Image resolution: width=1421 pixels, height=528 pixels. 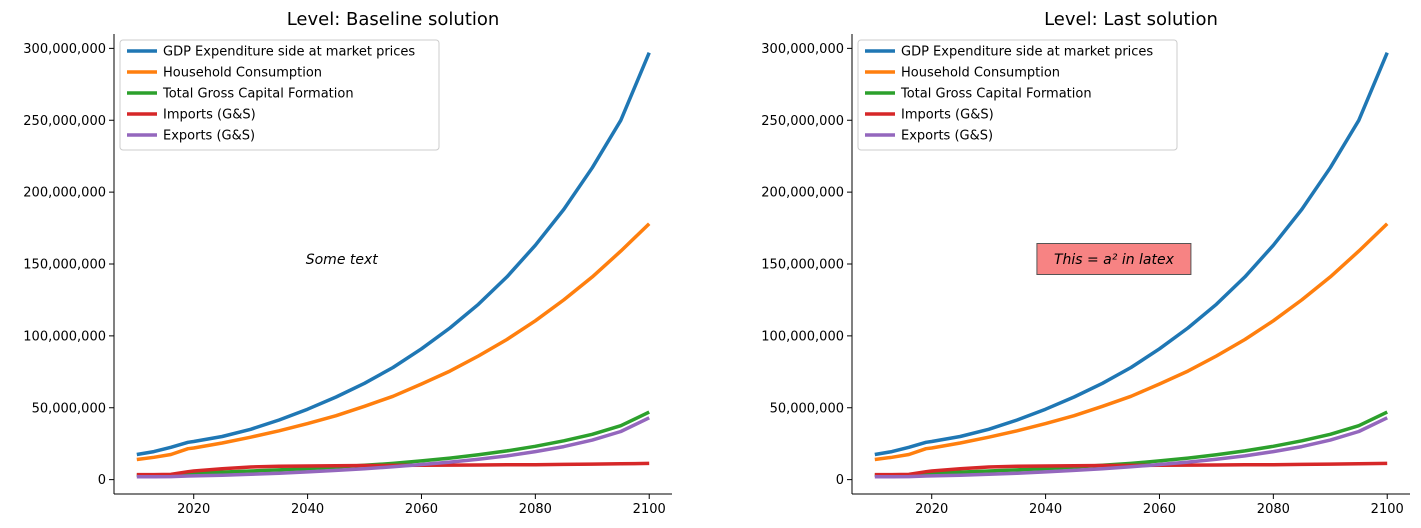 What do you see at coordinates (1131, 19) in the screenshot?
I see `chart-title: Level: Last solution` at bounding box center [1131, 19].